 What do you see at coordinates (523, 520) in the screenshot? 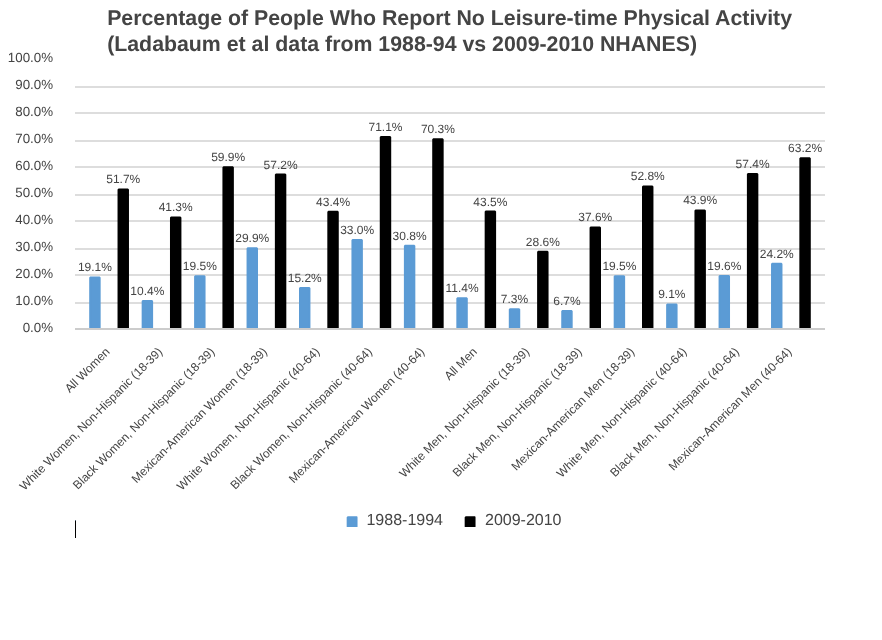
I see `legend-label: 2009-2010` at bounding box center [523, 520].